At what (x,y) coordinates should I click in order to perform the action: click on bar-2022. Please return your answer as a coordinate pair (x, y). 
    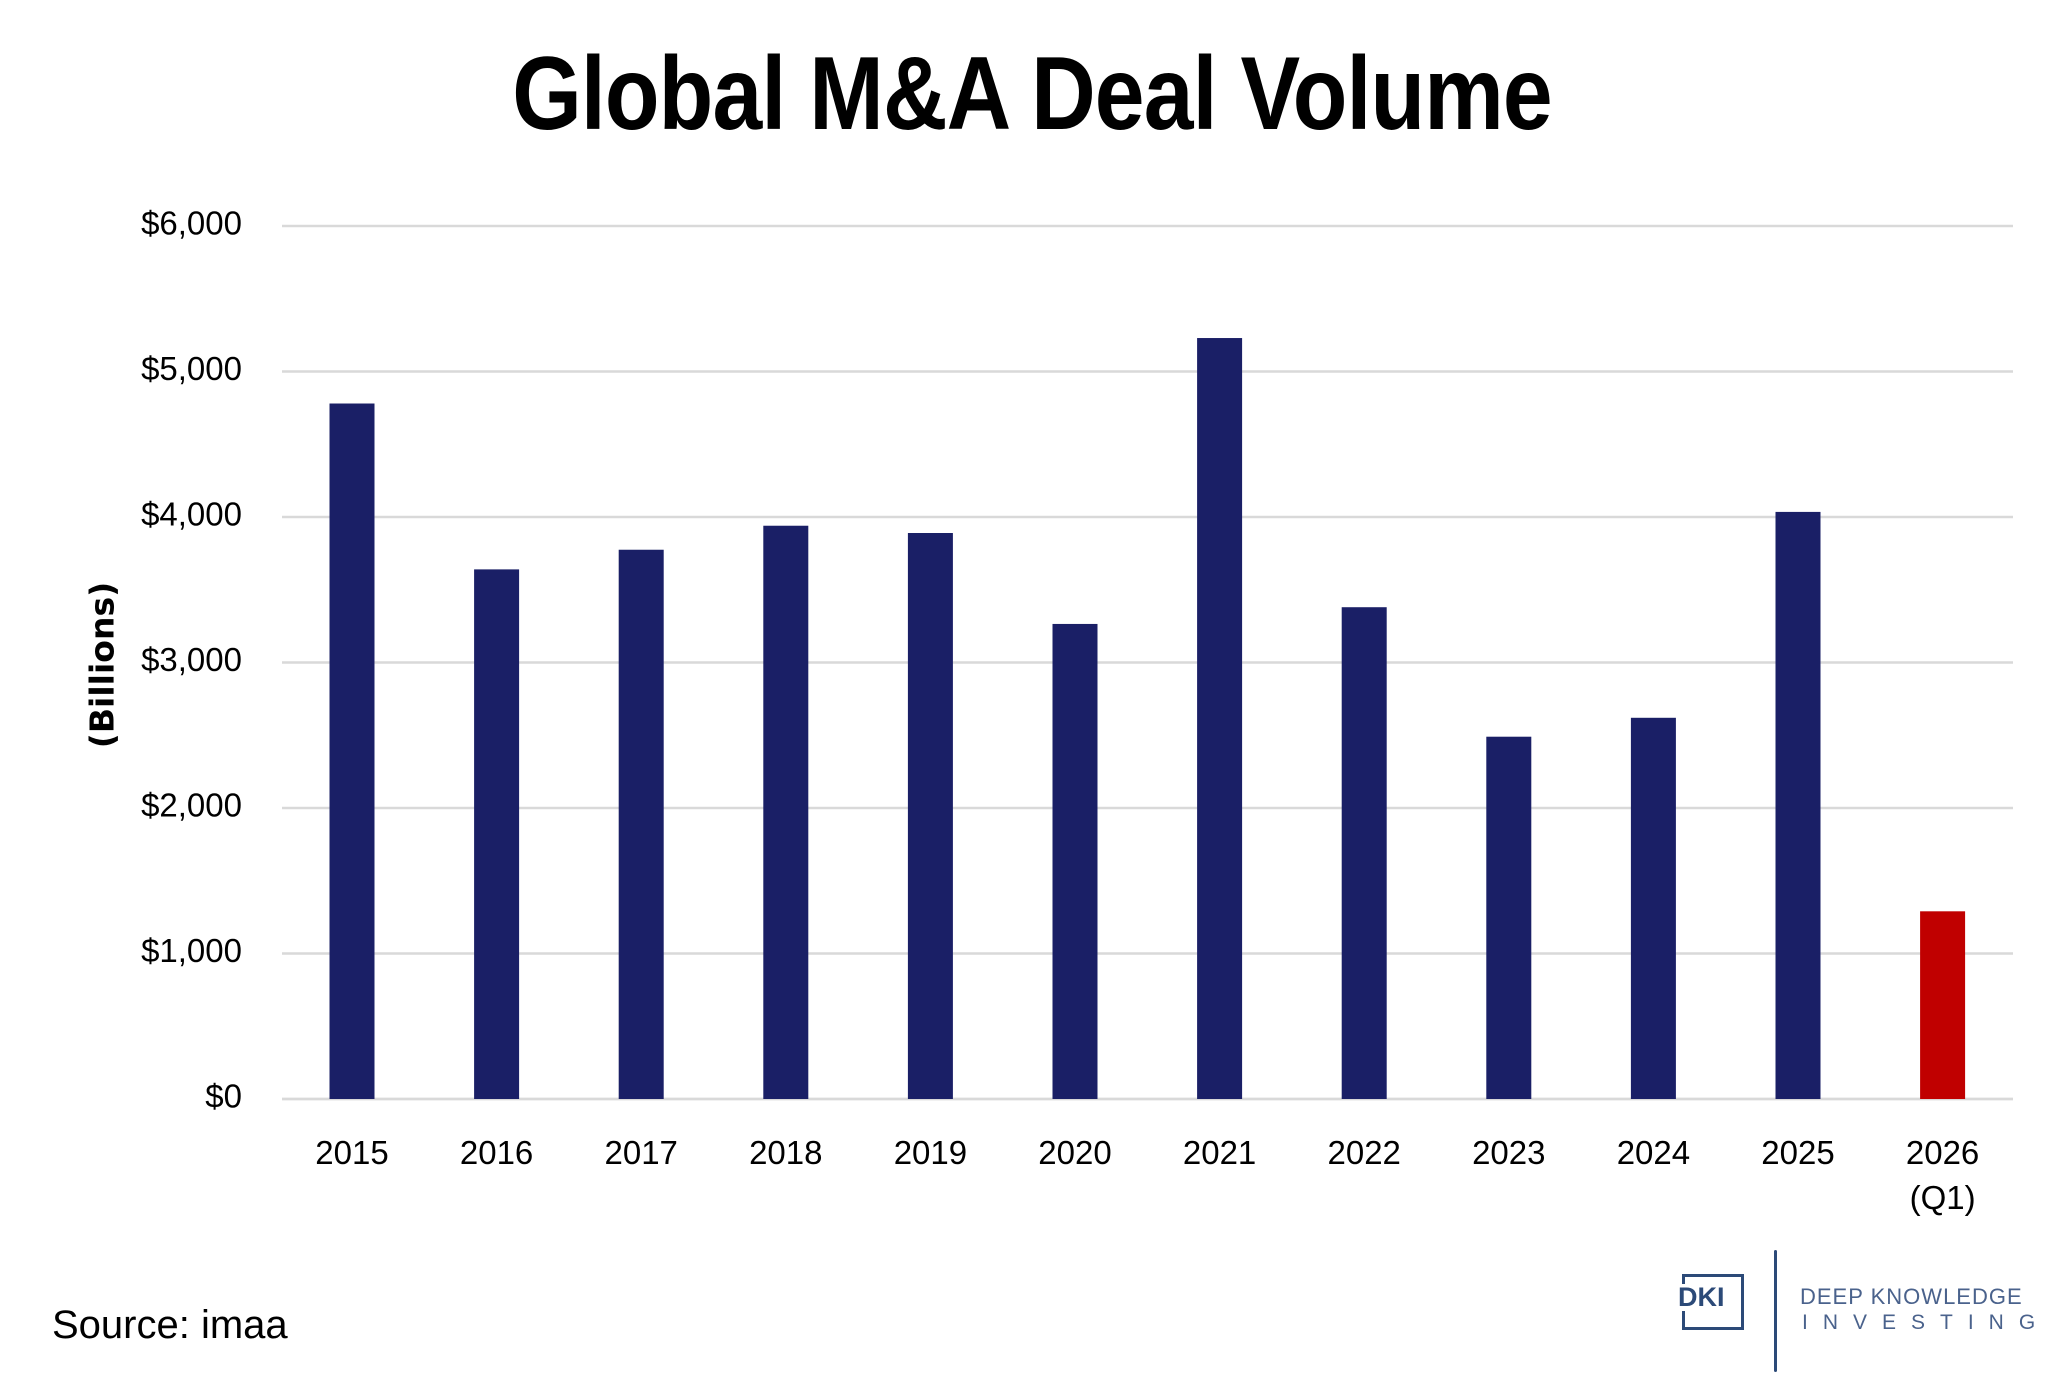
    Looking at the image, I should click on (1364, 853).